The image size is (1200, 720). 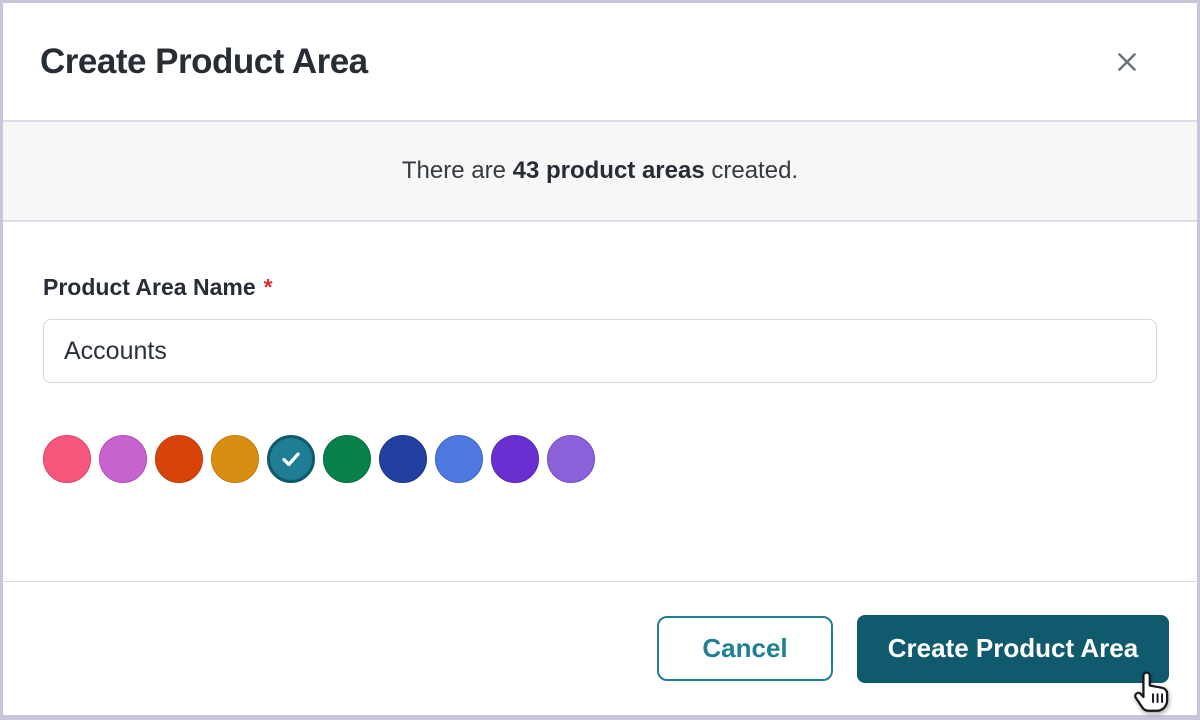 What do you see at coordinates (149, 287) in the screenshot?
I see `name-field-label: Product Area Name` at bounding box center [149, 287].